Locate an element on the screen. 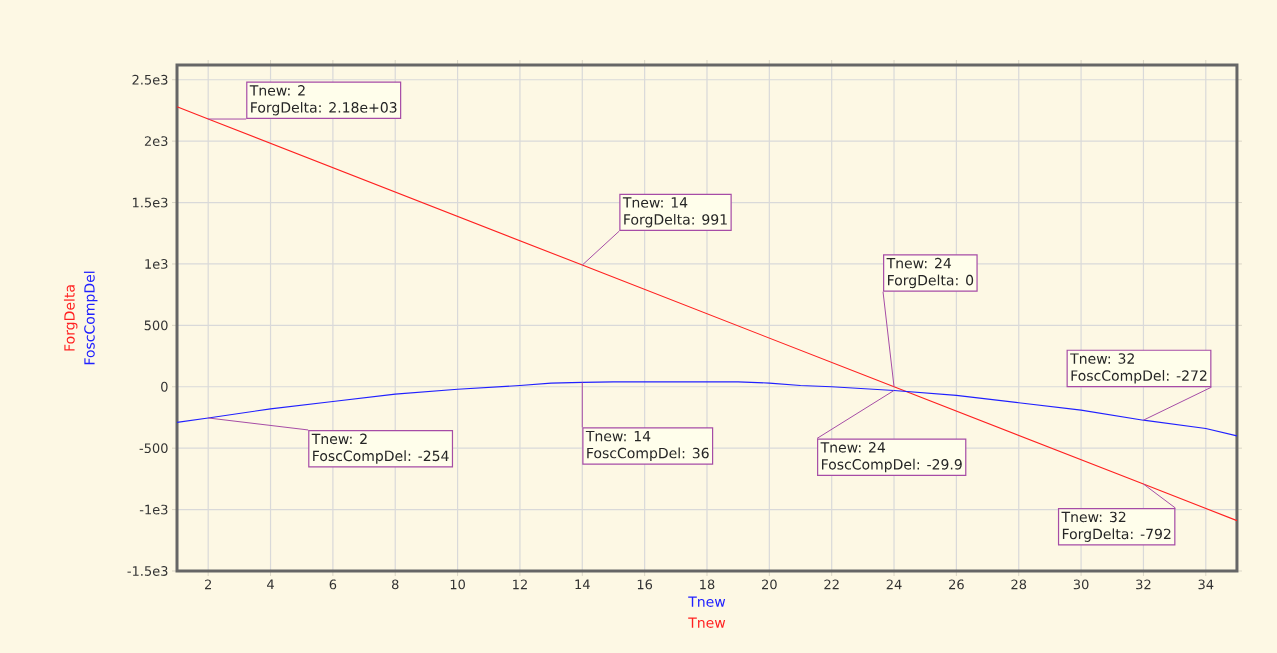 This screenshot has width=1277, height=653. x-tick-label: 34 is located at coordinates (1206, 584).